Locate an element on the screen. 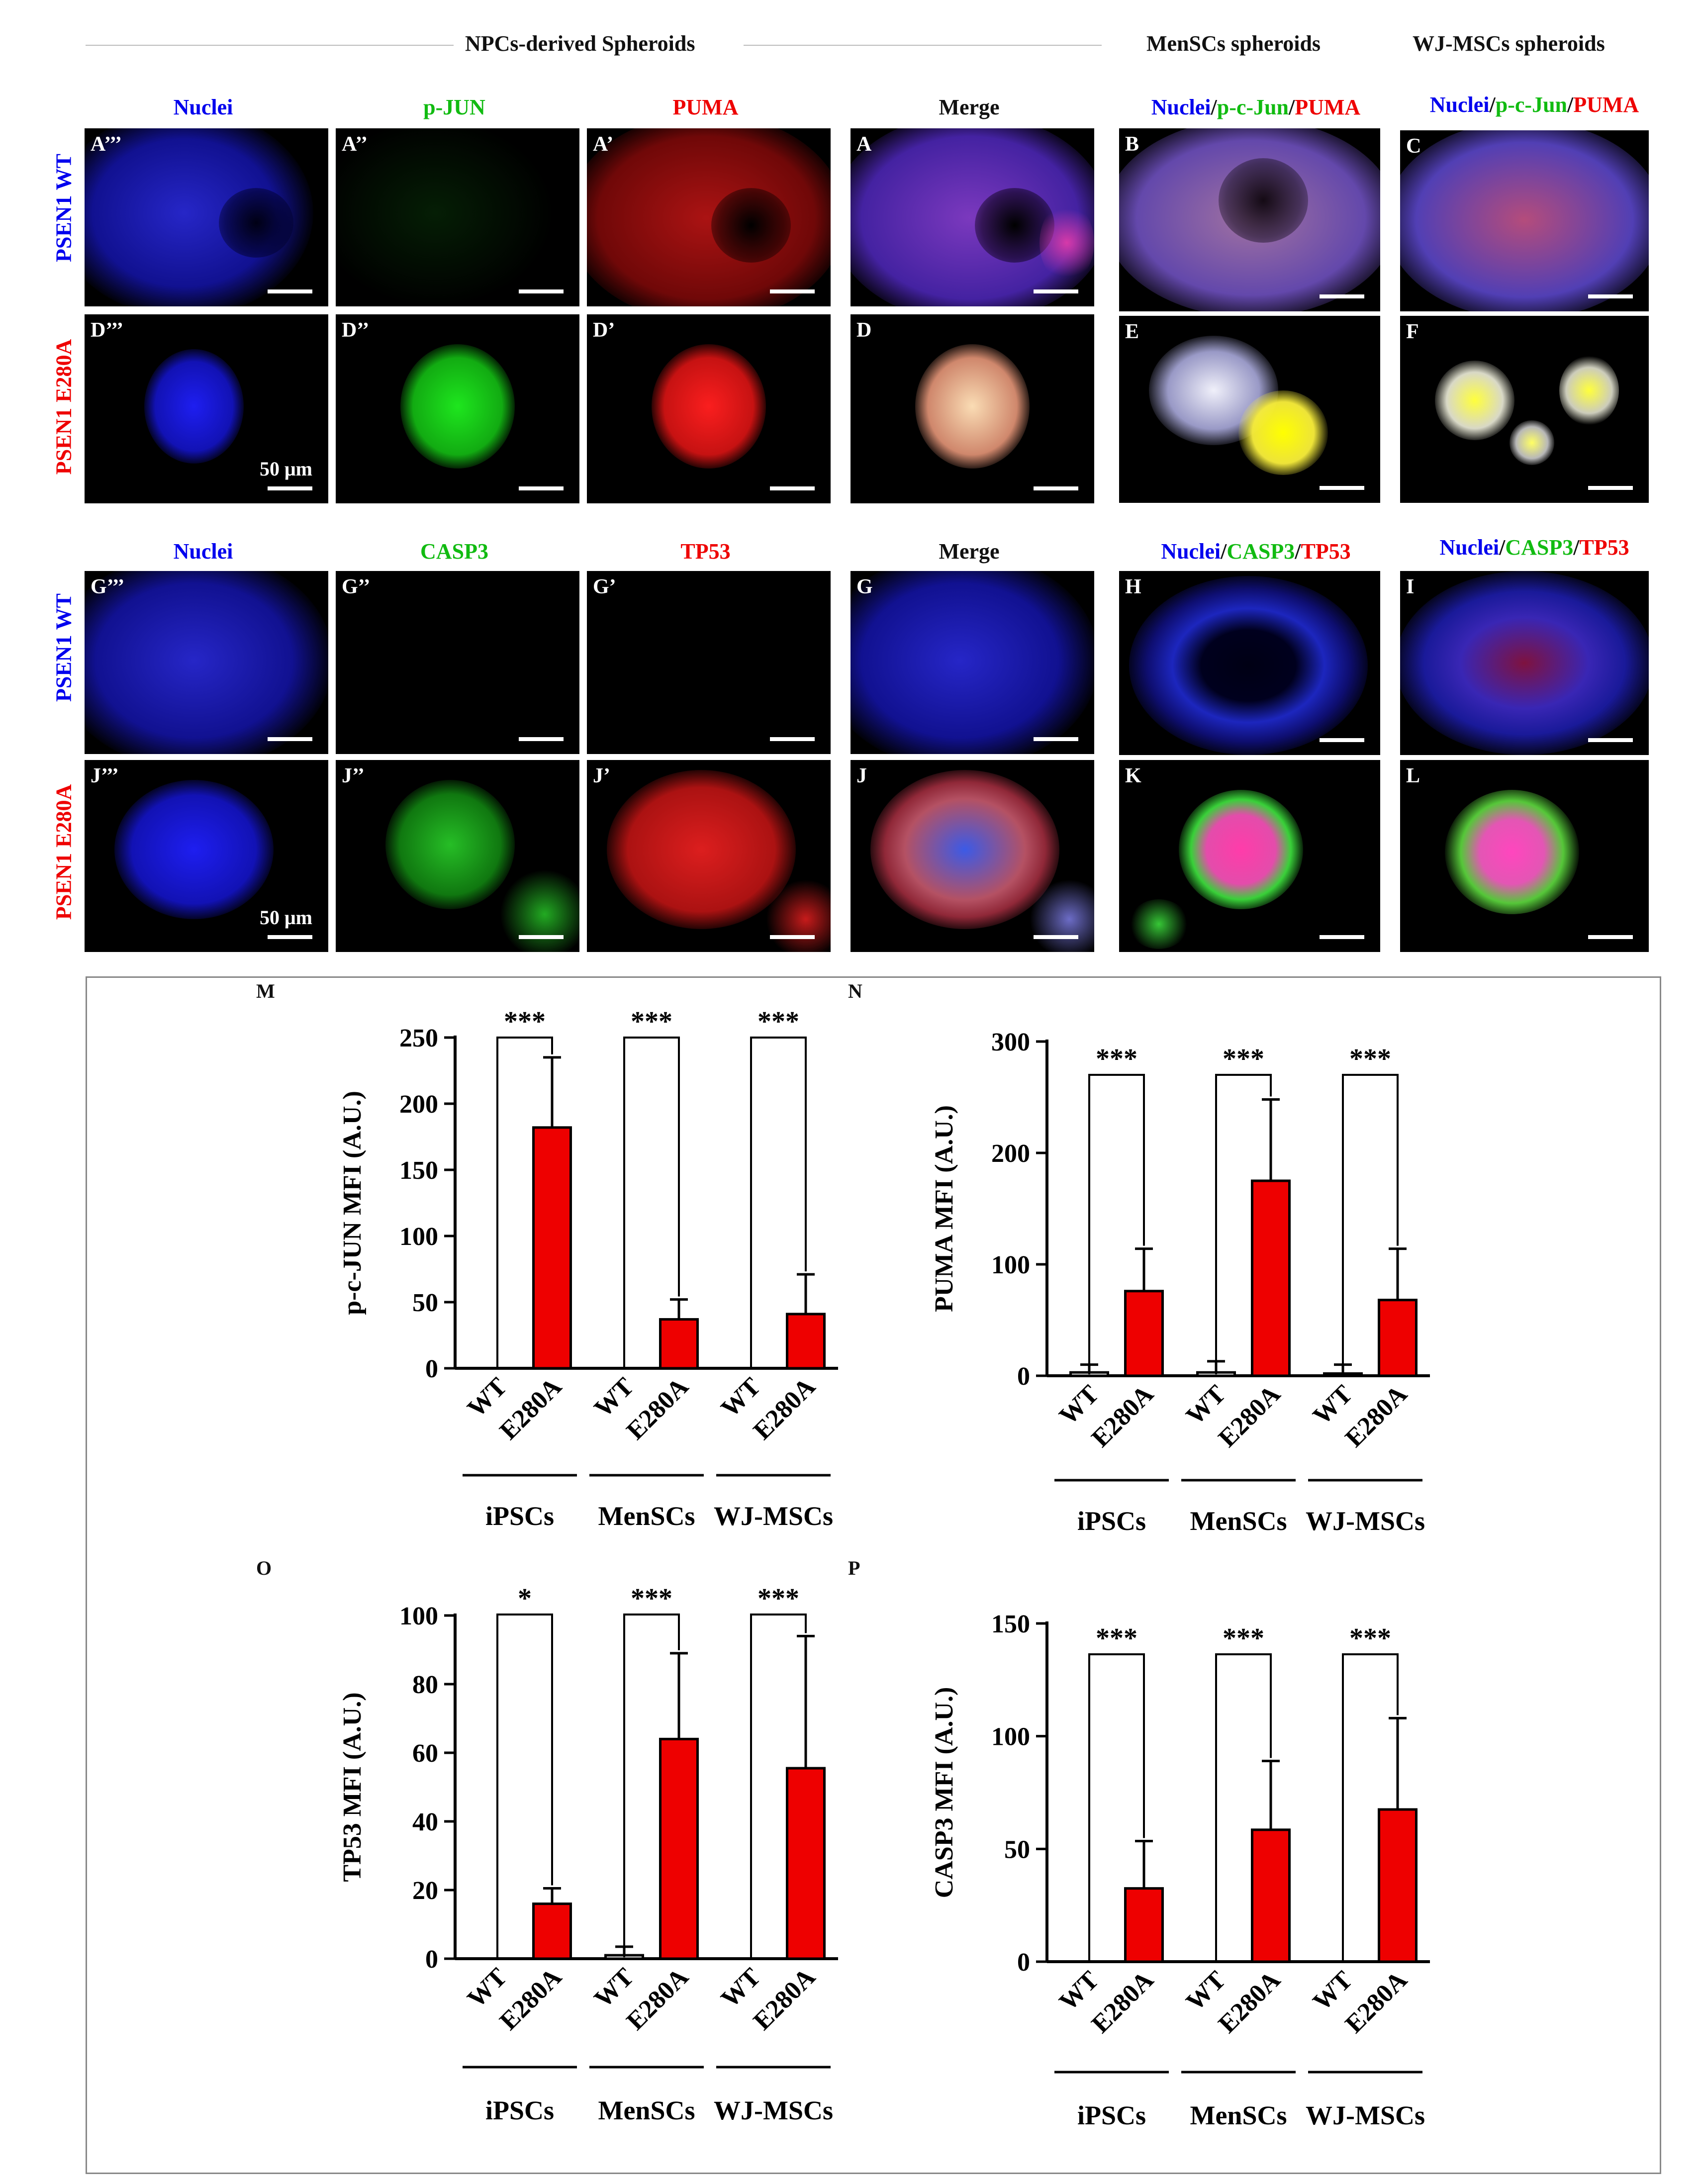 The height and width of the screenshot is (2184, 1702). panel-label: D is located at coordinates (864, 330).